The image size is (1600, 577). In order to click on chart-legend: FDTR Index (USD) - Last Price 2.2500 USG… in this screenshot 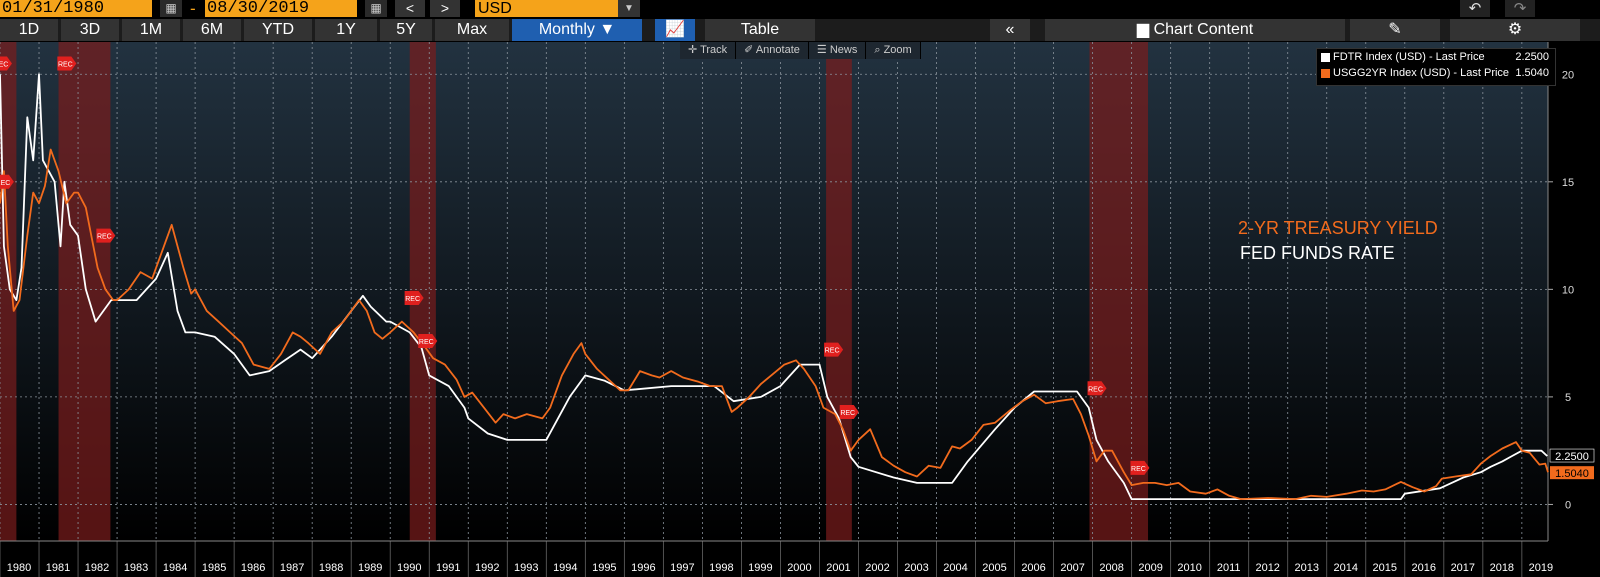, I will do `click(1436, 67)`.